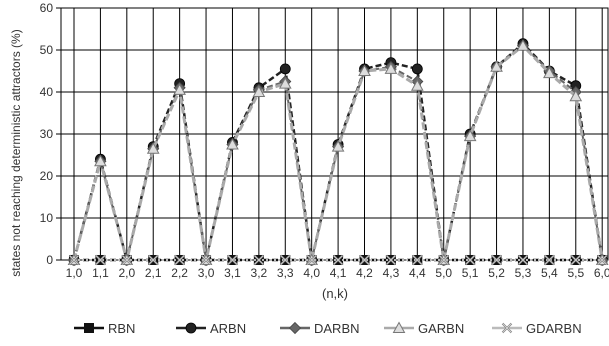 The image size is (609, 346). I want to click on x-tick-label: 4,0, so click(311, 273).